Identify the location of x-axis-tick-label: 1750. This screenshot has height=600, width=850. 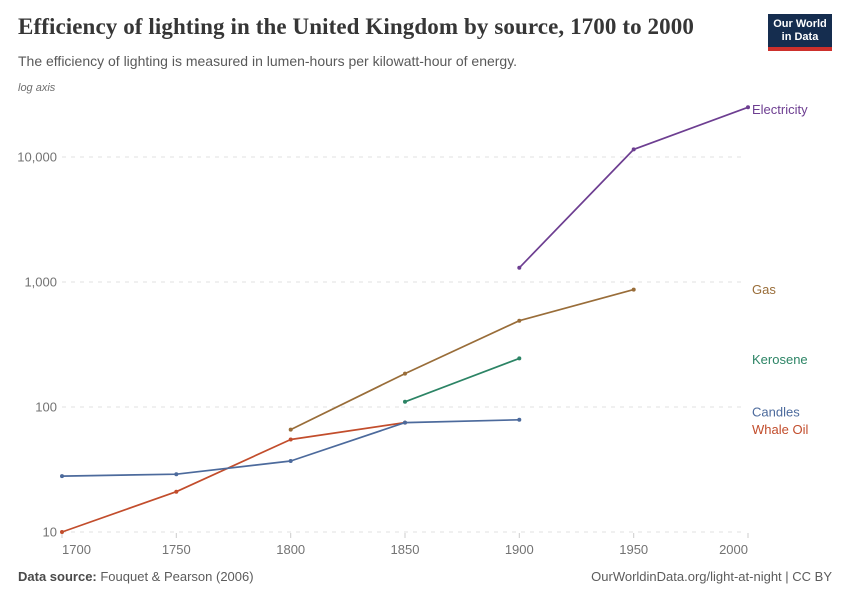
(176, 549).